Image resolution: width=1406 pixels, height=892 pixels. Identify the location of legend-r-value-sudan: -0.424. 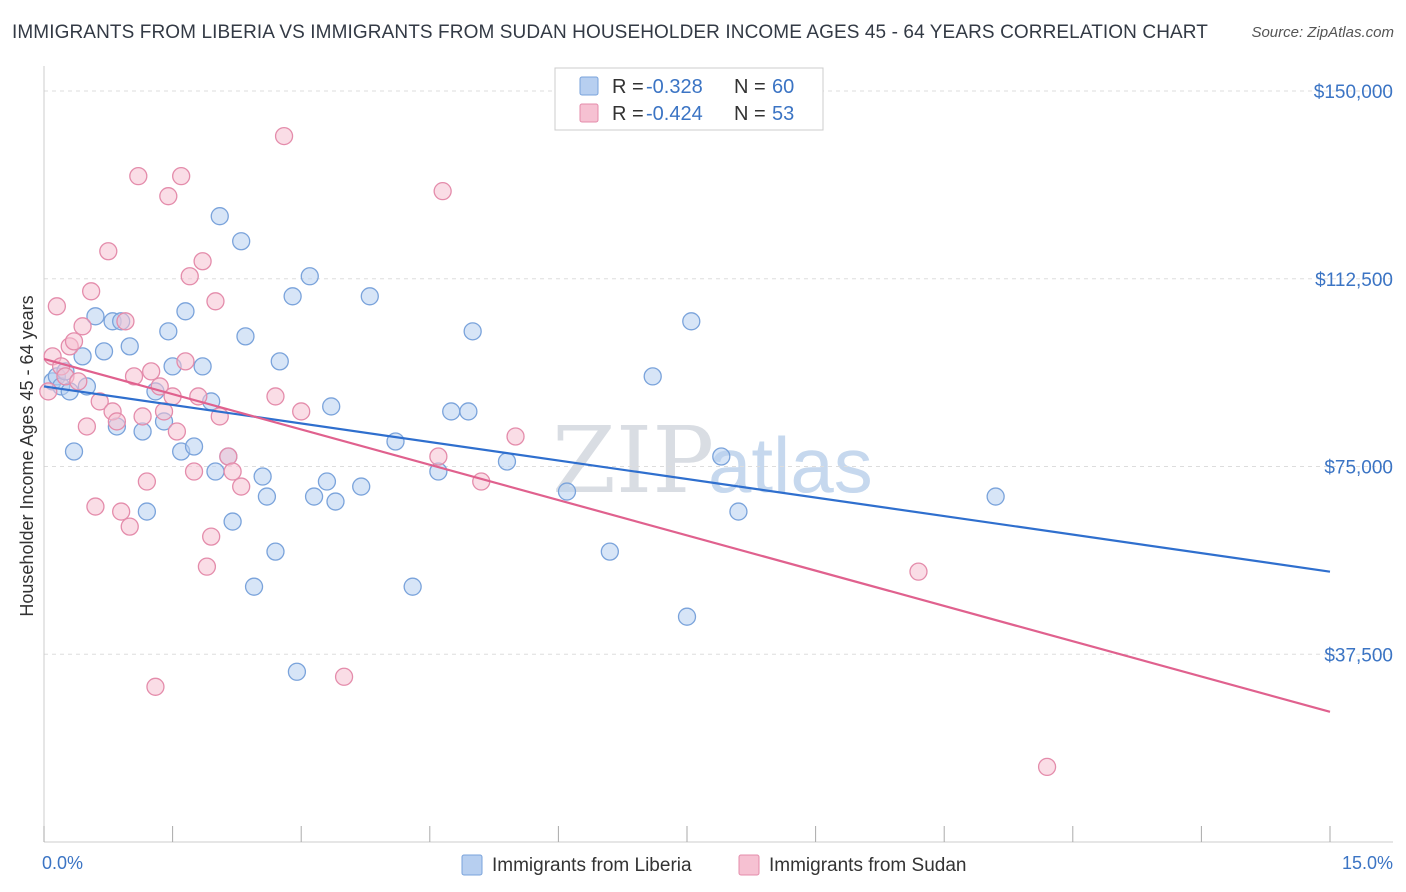
(674, 114).